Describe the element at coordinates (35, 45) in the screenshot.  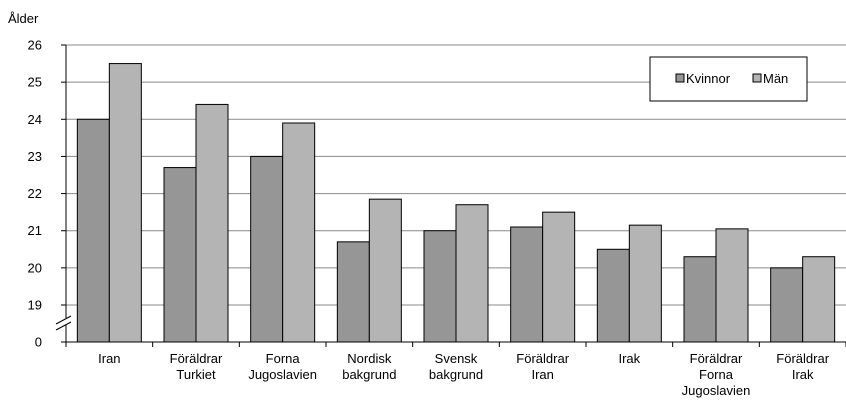
I see `y-tick-label: 26` at that location.